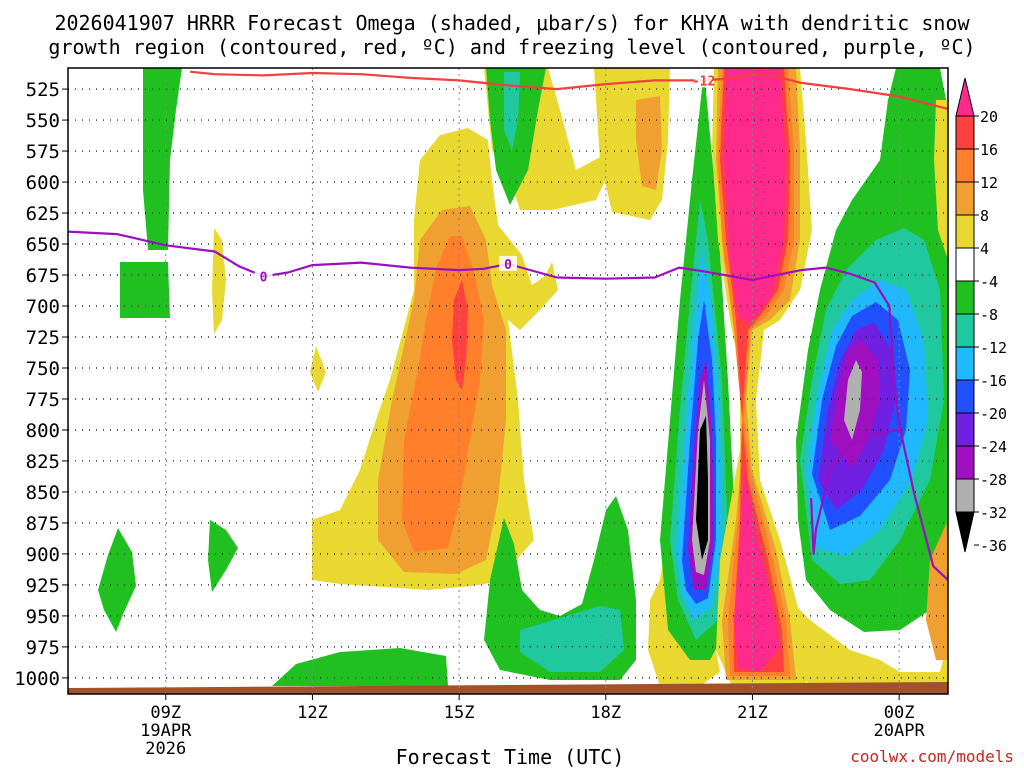  Describe the element at coordinates (165, 749) in the screenshot. I see `x-tick-year: 2026` at that location.